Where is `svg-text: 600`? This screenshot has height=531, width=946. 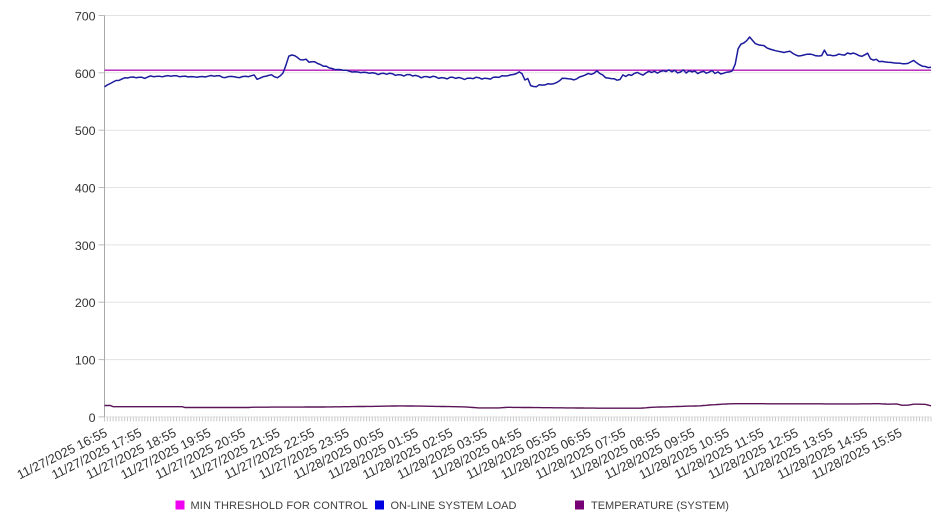 svg-text: 600 is located at coordinates (85, 74).